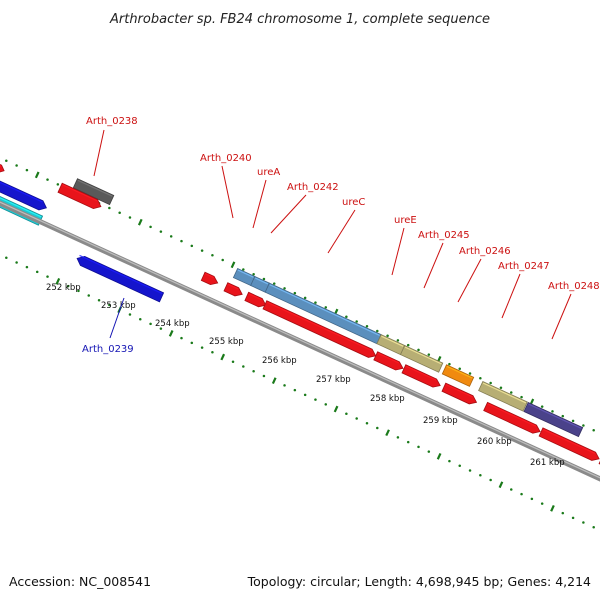 The height and width of the screenshot is (600, 600). What do you see at coordinates (21, 207) in the screenshot?
I see `cyan-feature-left-highlight` at bounding box center [21, 207].